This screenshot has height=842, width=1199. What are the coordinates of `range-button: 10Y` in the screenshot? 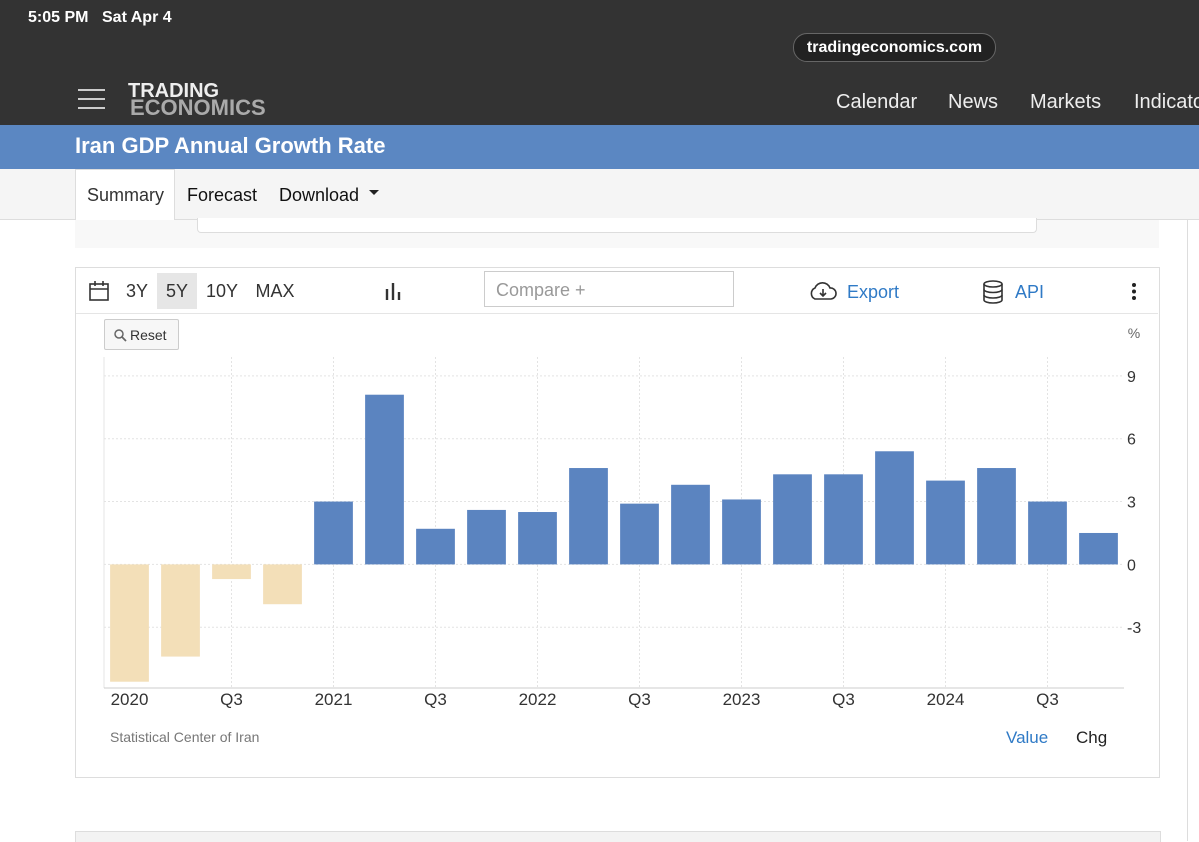 It's located at (222, 291).